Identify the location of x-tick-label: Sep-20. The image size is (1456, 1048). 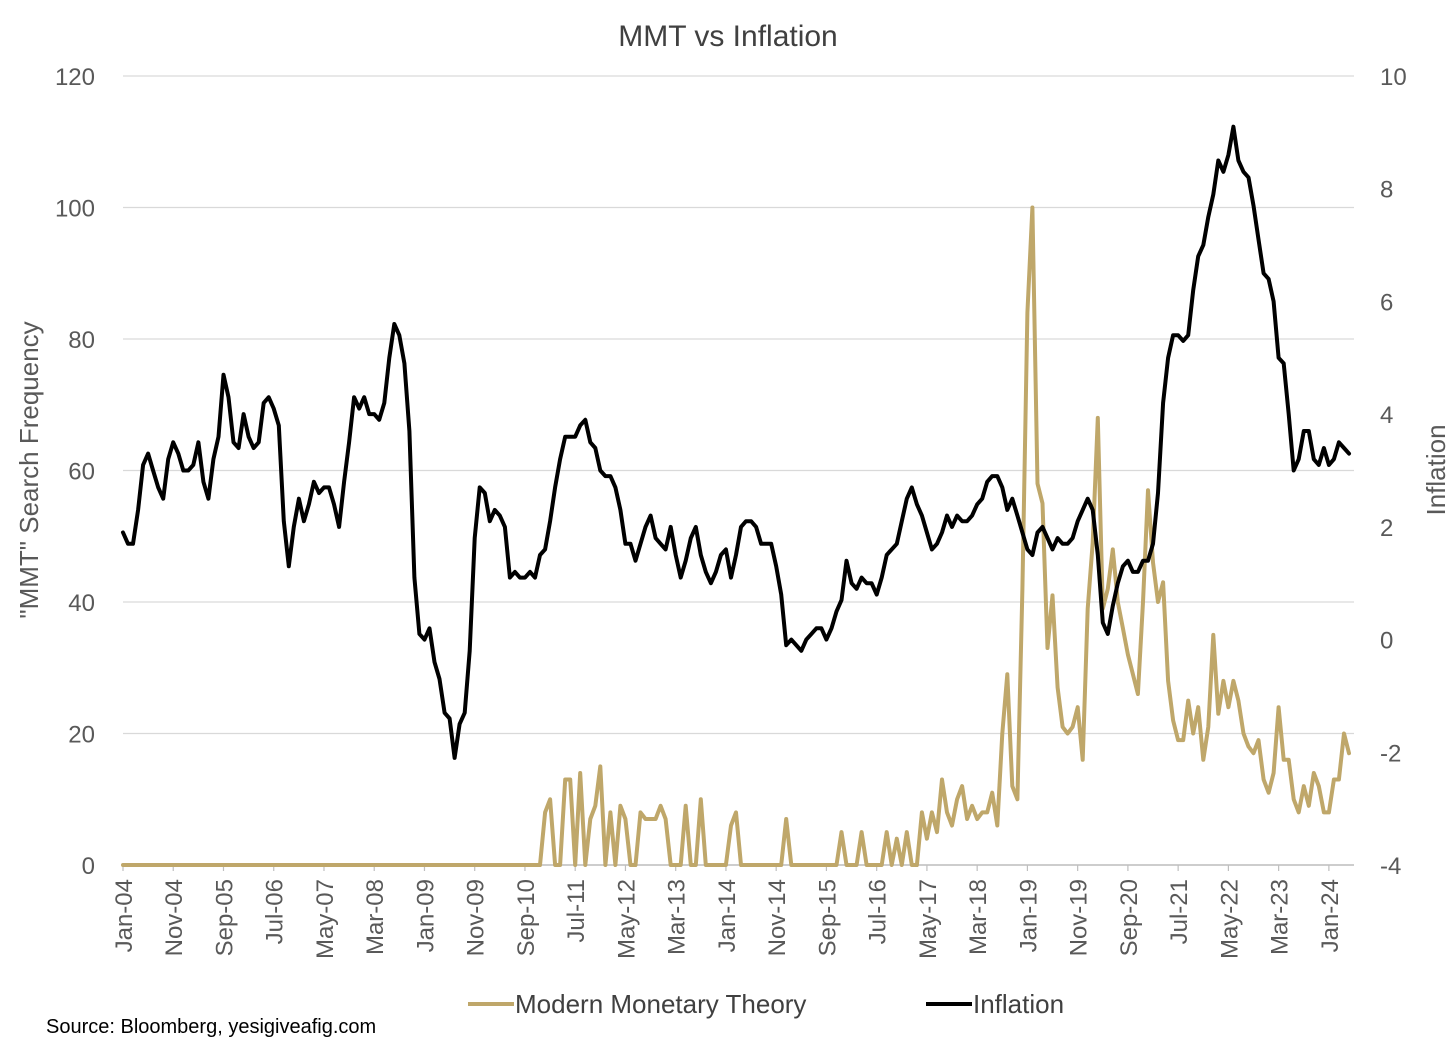
(1129, 917).